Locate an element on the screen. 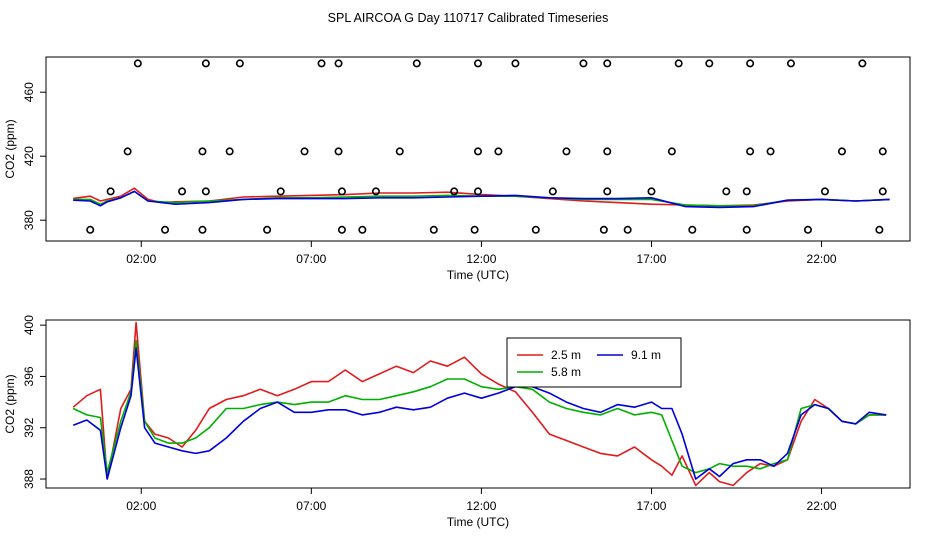  y-tick-label: 420 is located at coordinates (29, 156).